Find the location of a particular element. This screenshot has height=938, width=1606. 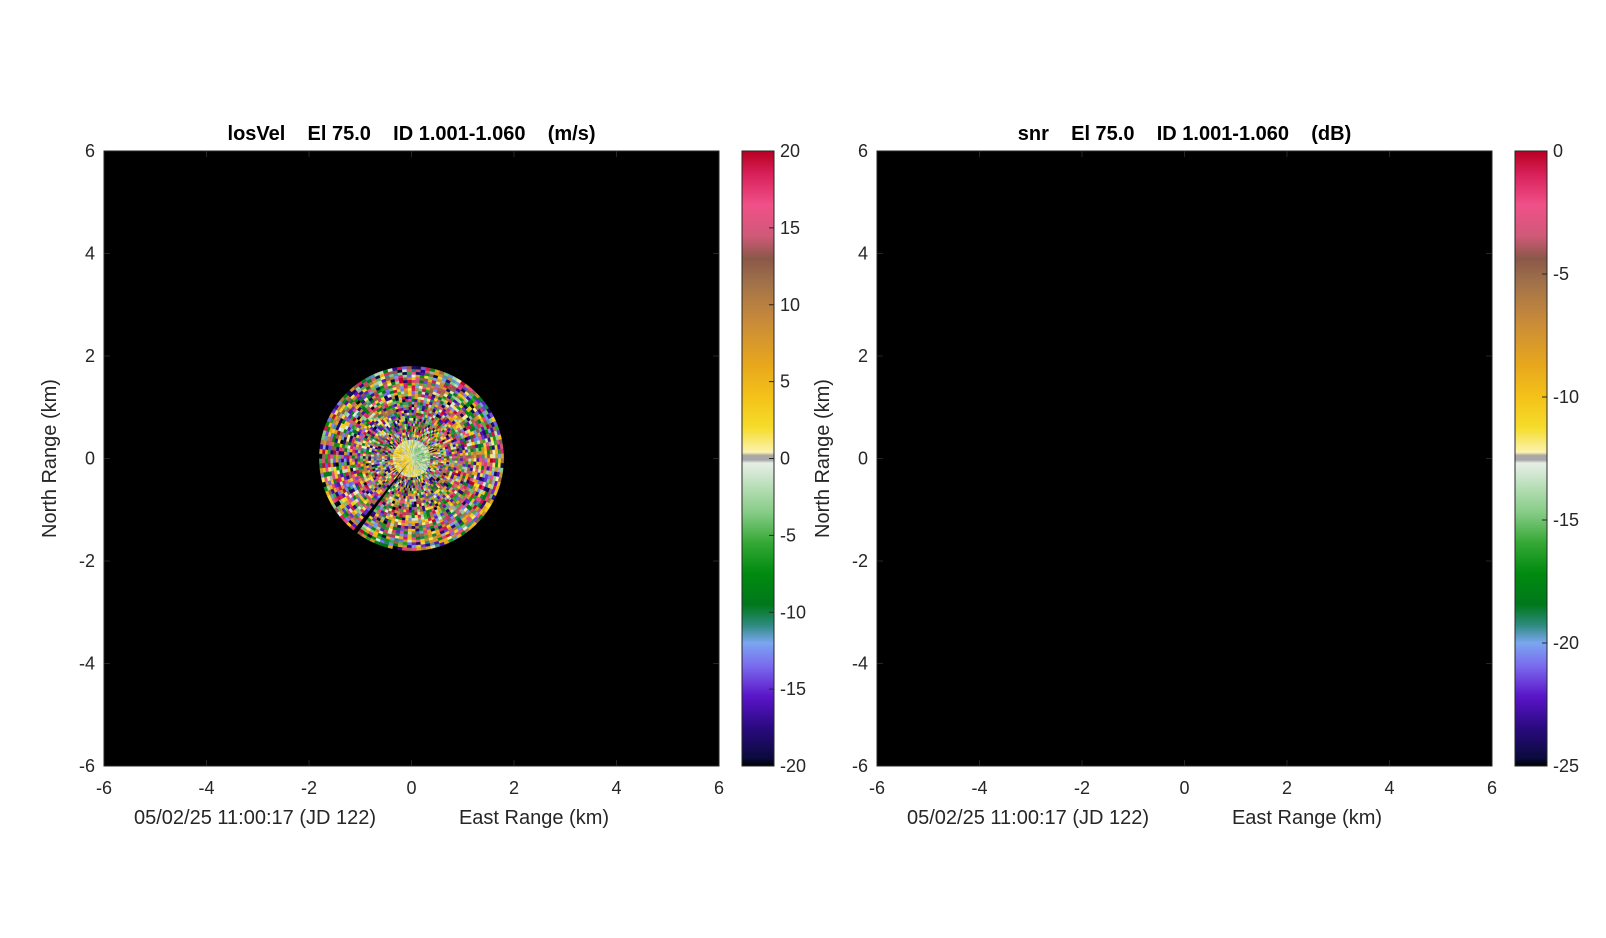

y-tick-label: -2 is located at coordinates (860, 561).